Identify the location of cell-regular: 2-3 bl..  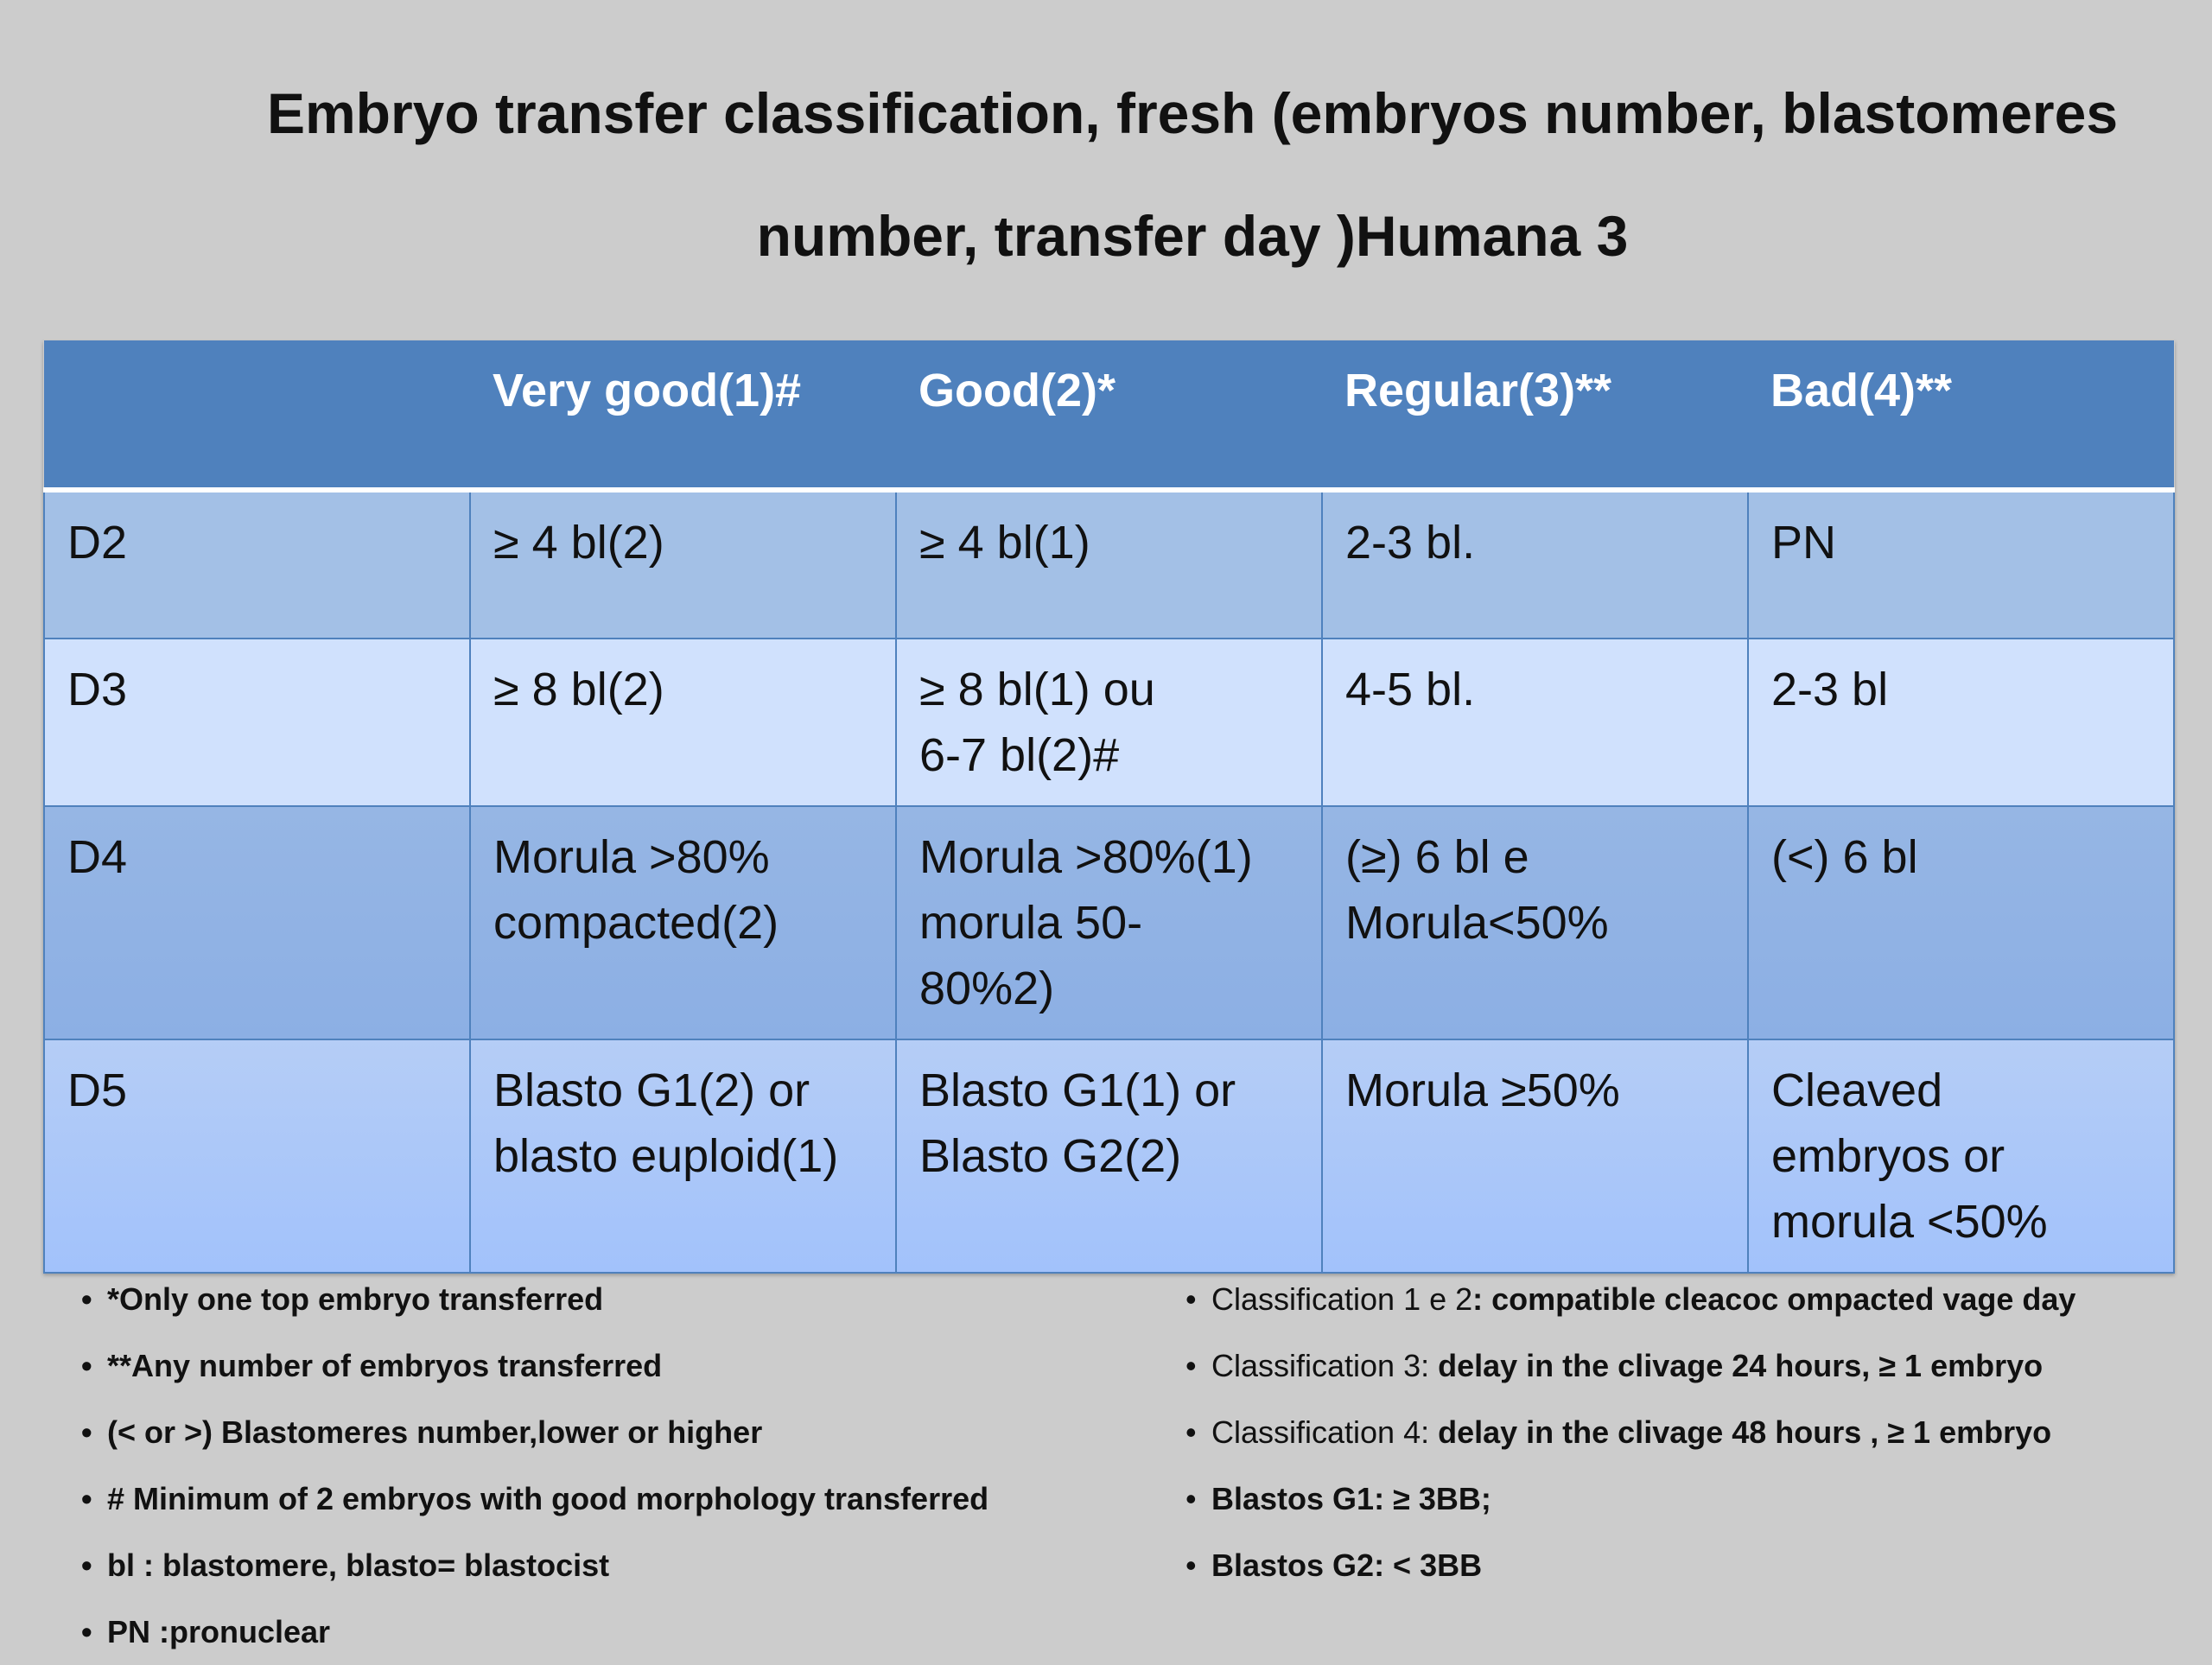
(1535, 564).